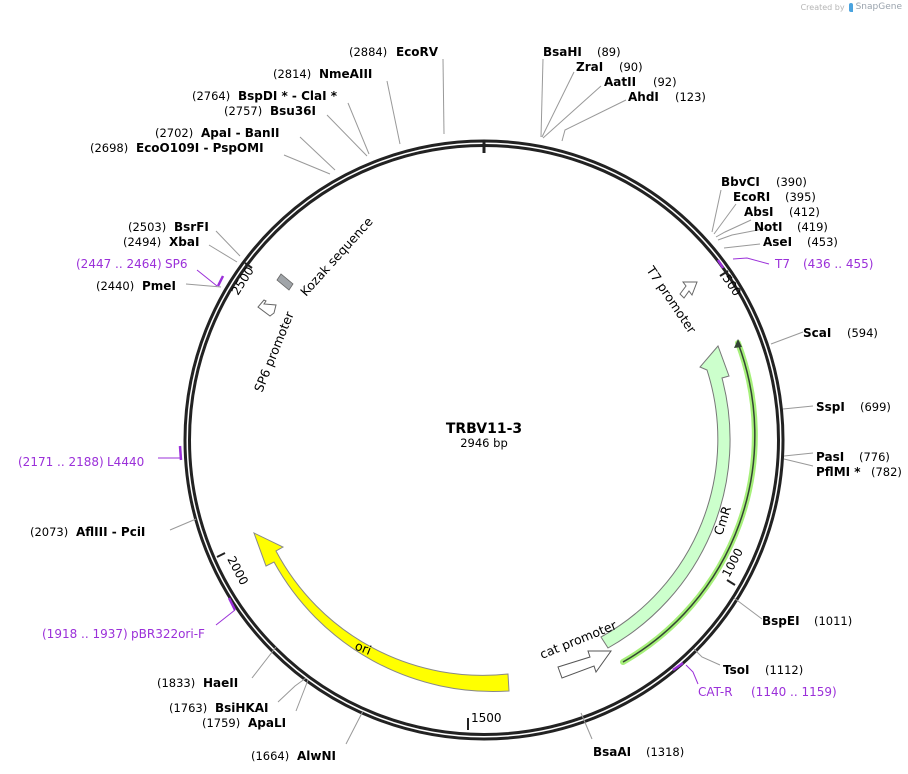 The image size is (908, 774). Describe the element at coordinates (486, 718) in the screenshot. I see `svg-text: 1500` at that location.